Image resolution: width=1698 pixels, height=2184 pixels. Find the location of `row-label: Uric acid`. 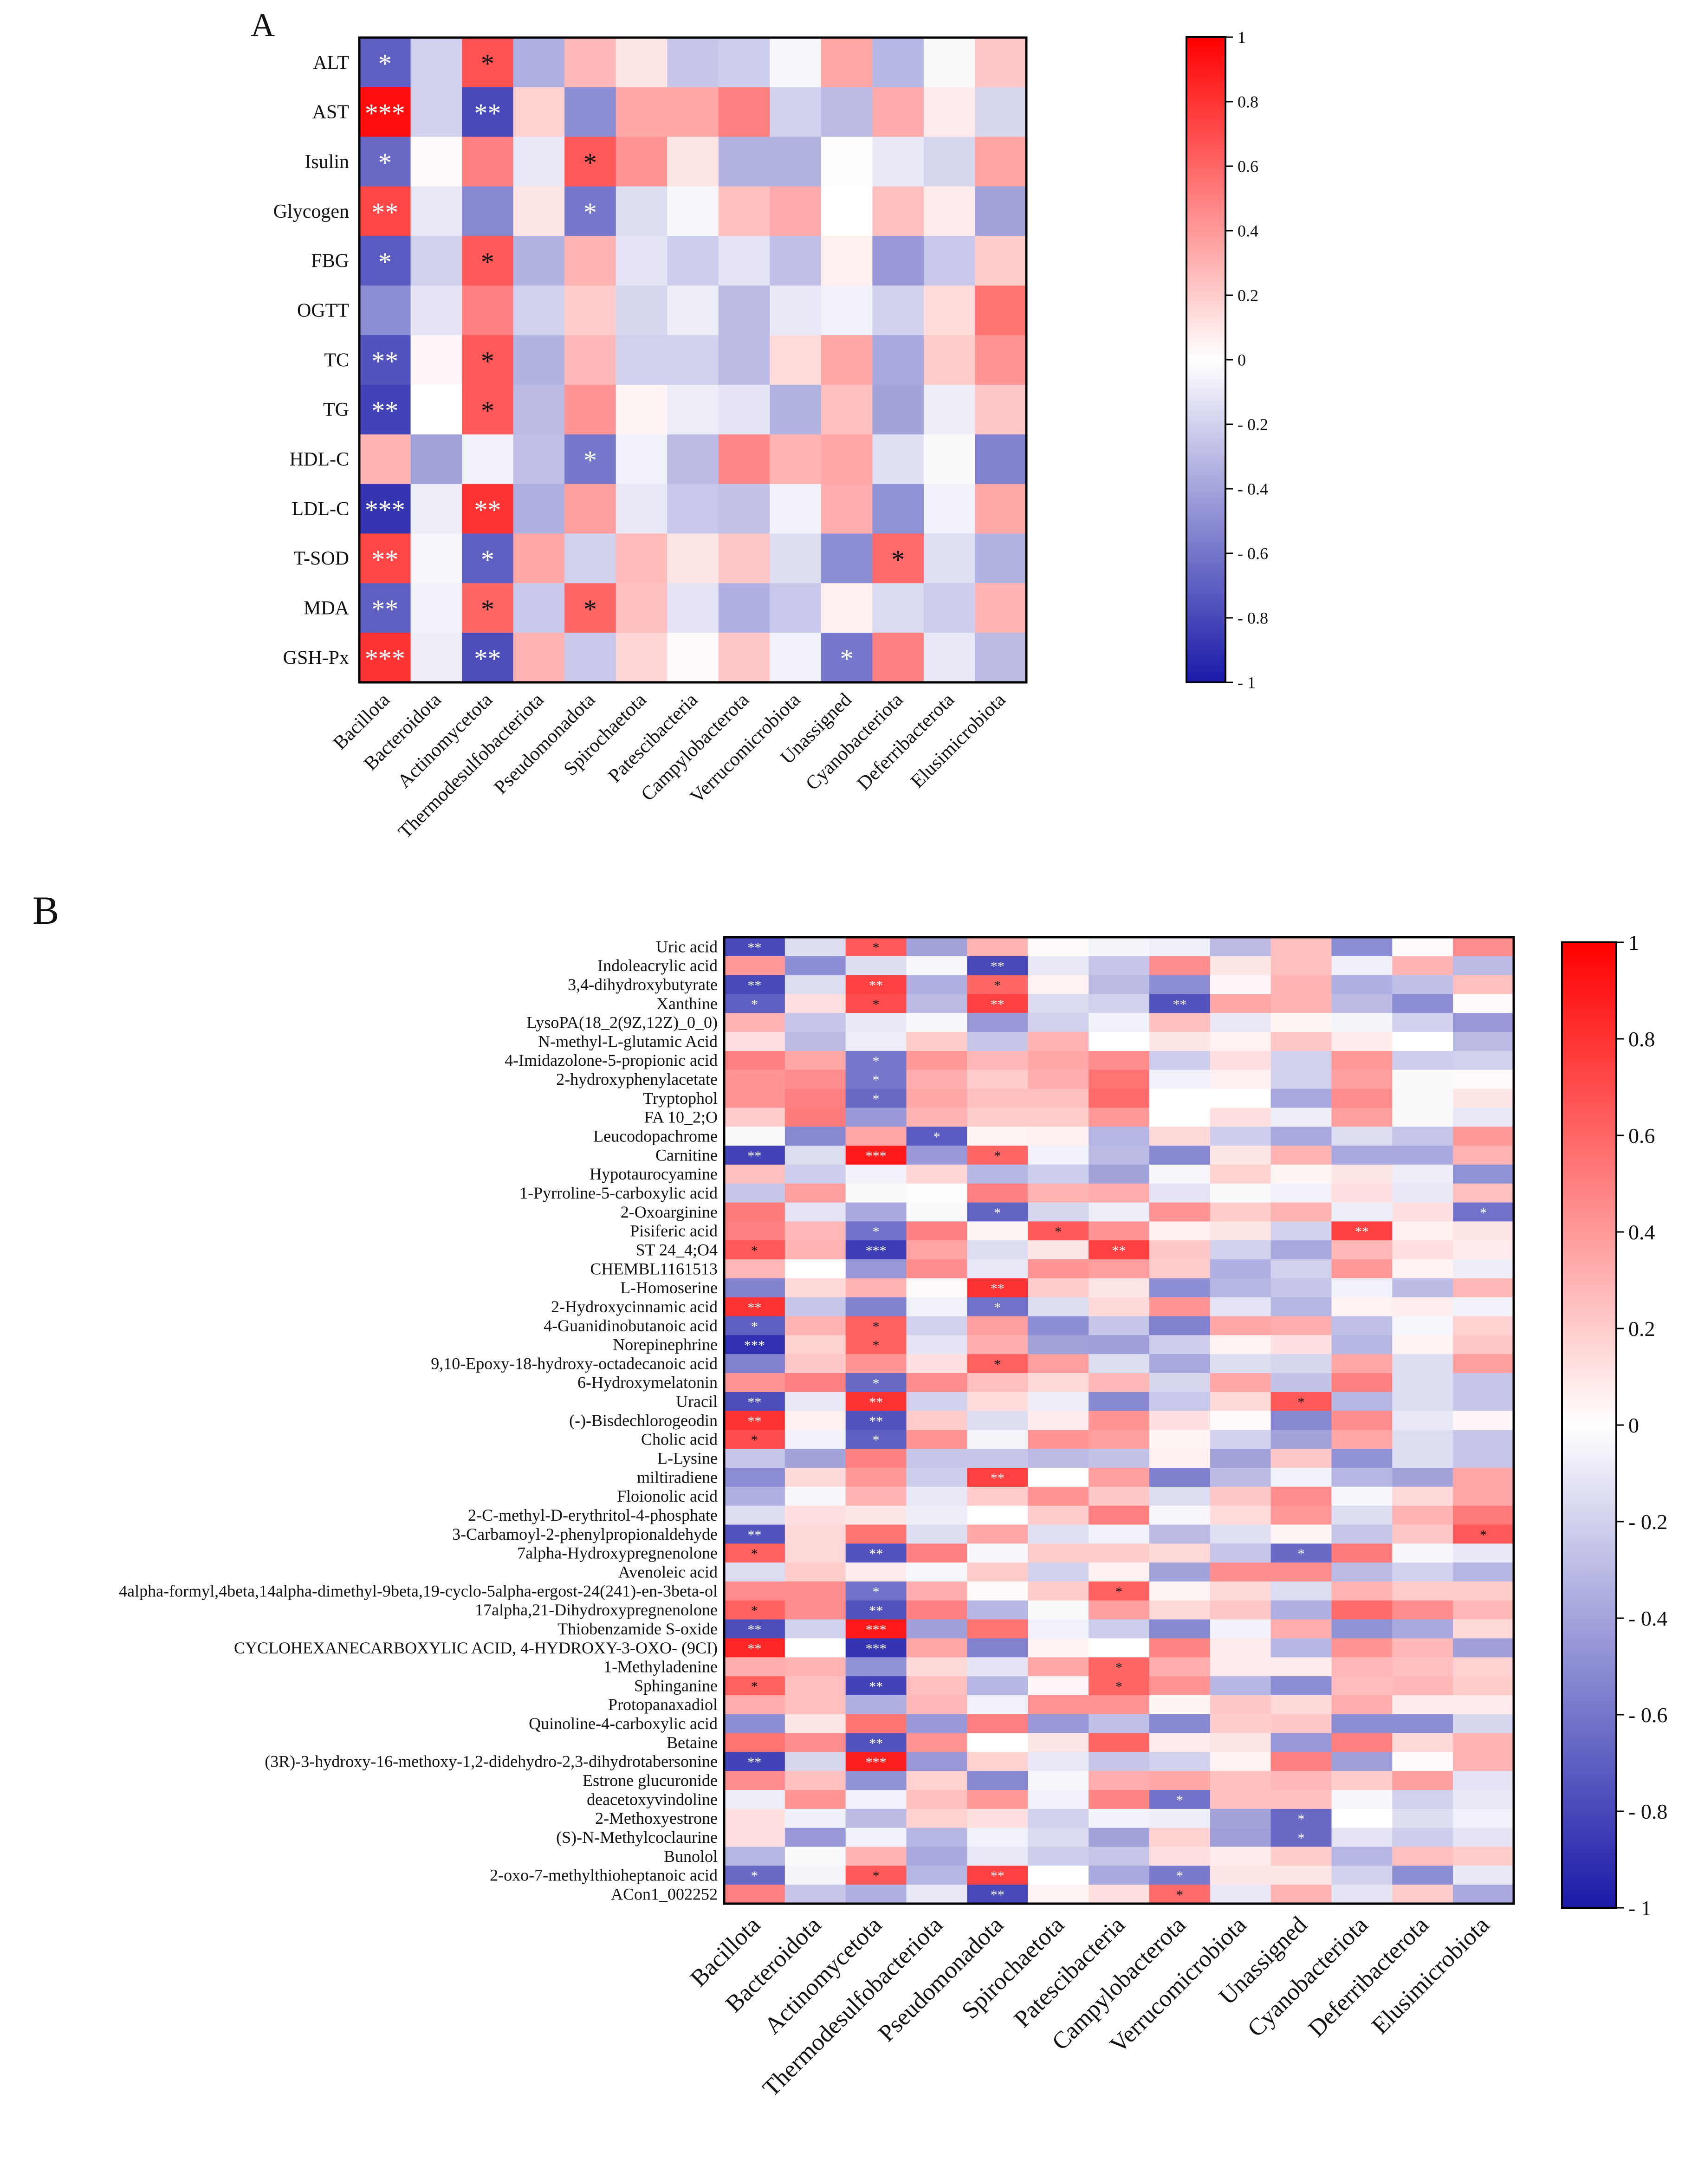

row-label: Uric acid is located at coordinates (687, 946).